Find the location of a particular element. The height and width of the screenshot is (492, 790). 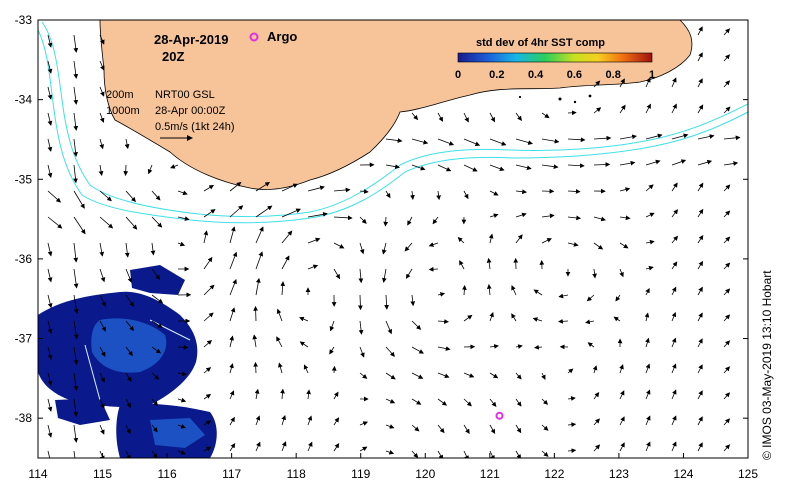

x-tick-label: 118 is located at coordinates (296, 474).